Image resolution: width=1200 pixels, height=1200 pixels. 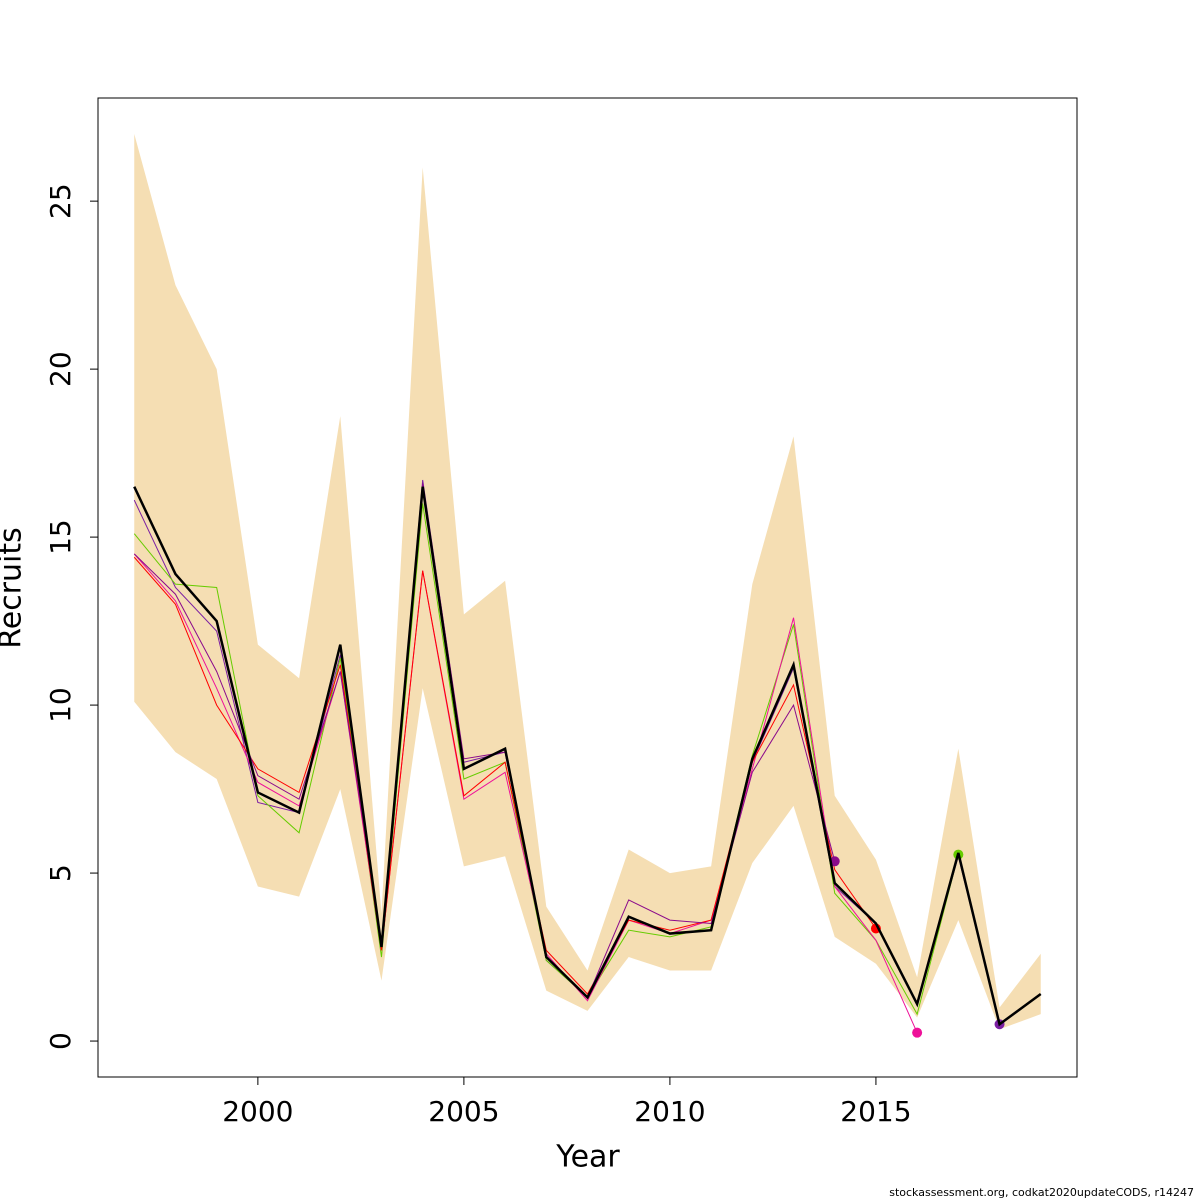 What do you see at coordinates (587, 1157) in the screenshot?
I see `x-axis-label: Year` at bounding box center [587, 1157].